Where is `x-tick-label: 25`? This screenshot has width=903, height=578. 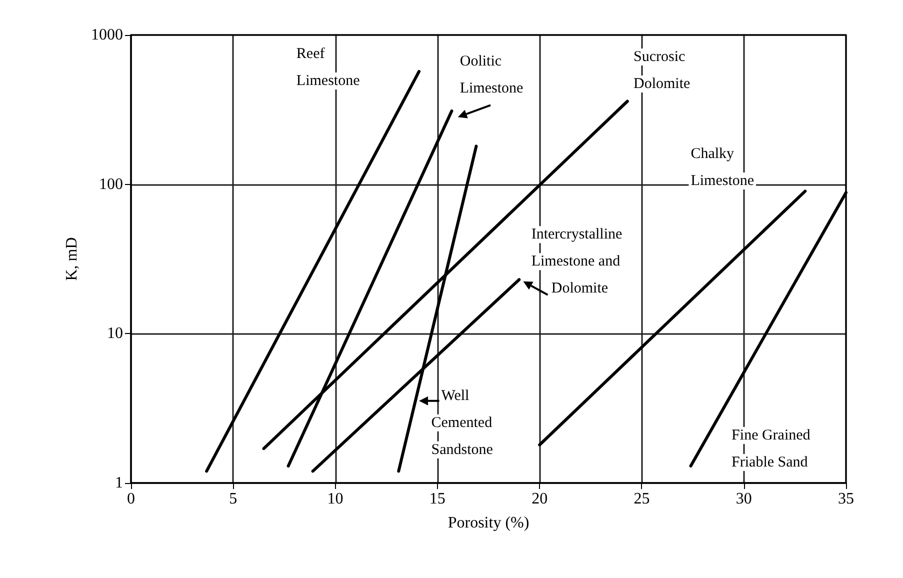
x-tick-label: 25 is located at coordinates (642, 499).